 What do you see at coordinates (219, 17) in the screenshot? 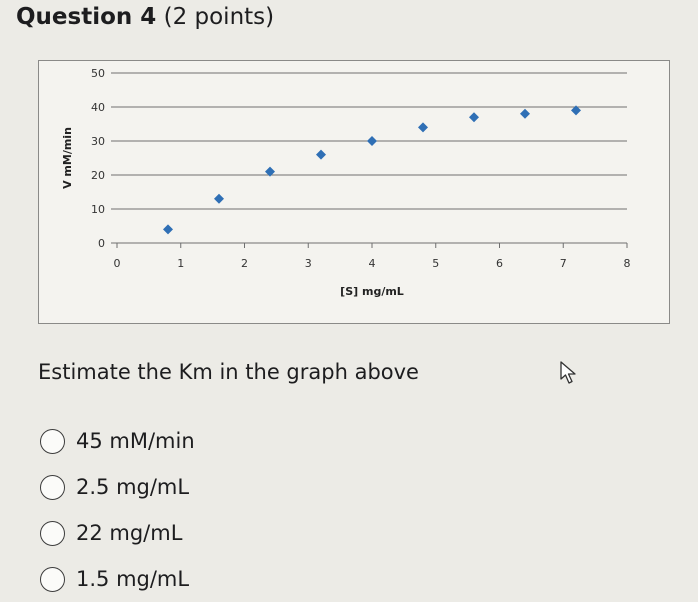
I see `question-points: (2 points)` at bounding box center [219, 17].